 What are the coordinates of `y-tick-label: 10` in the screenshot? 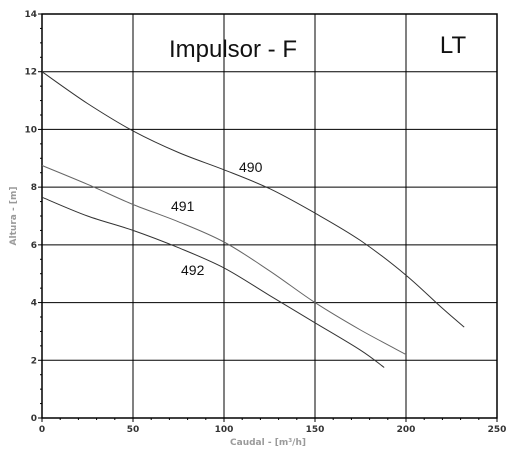 It's located at (30, 130).